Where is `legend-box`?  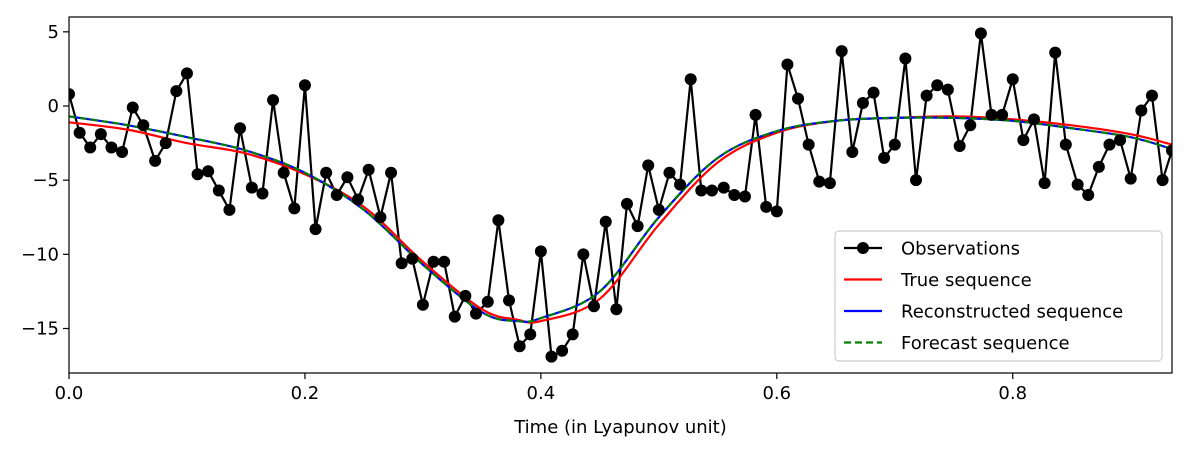
legend-box is located at coordinates (998, 296).